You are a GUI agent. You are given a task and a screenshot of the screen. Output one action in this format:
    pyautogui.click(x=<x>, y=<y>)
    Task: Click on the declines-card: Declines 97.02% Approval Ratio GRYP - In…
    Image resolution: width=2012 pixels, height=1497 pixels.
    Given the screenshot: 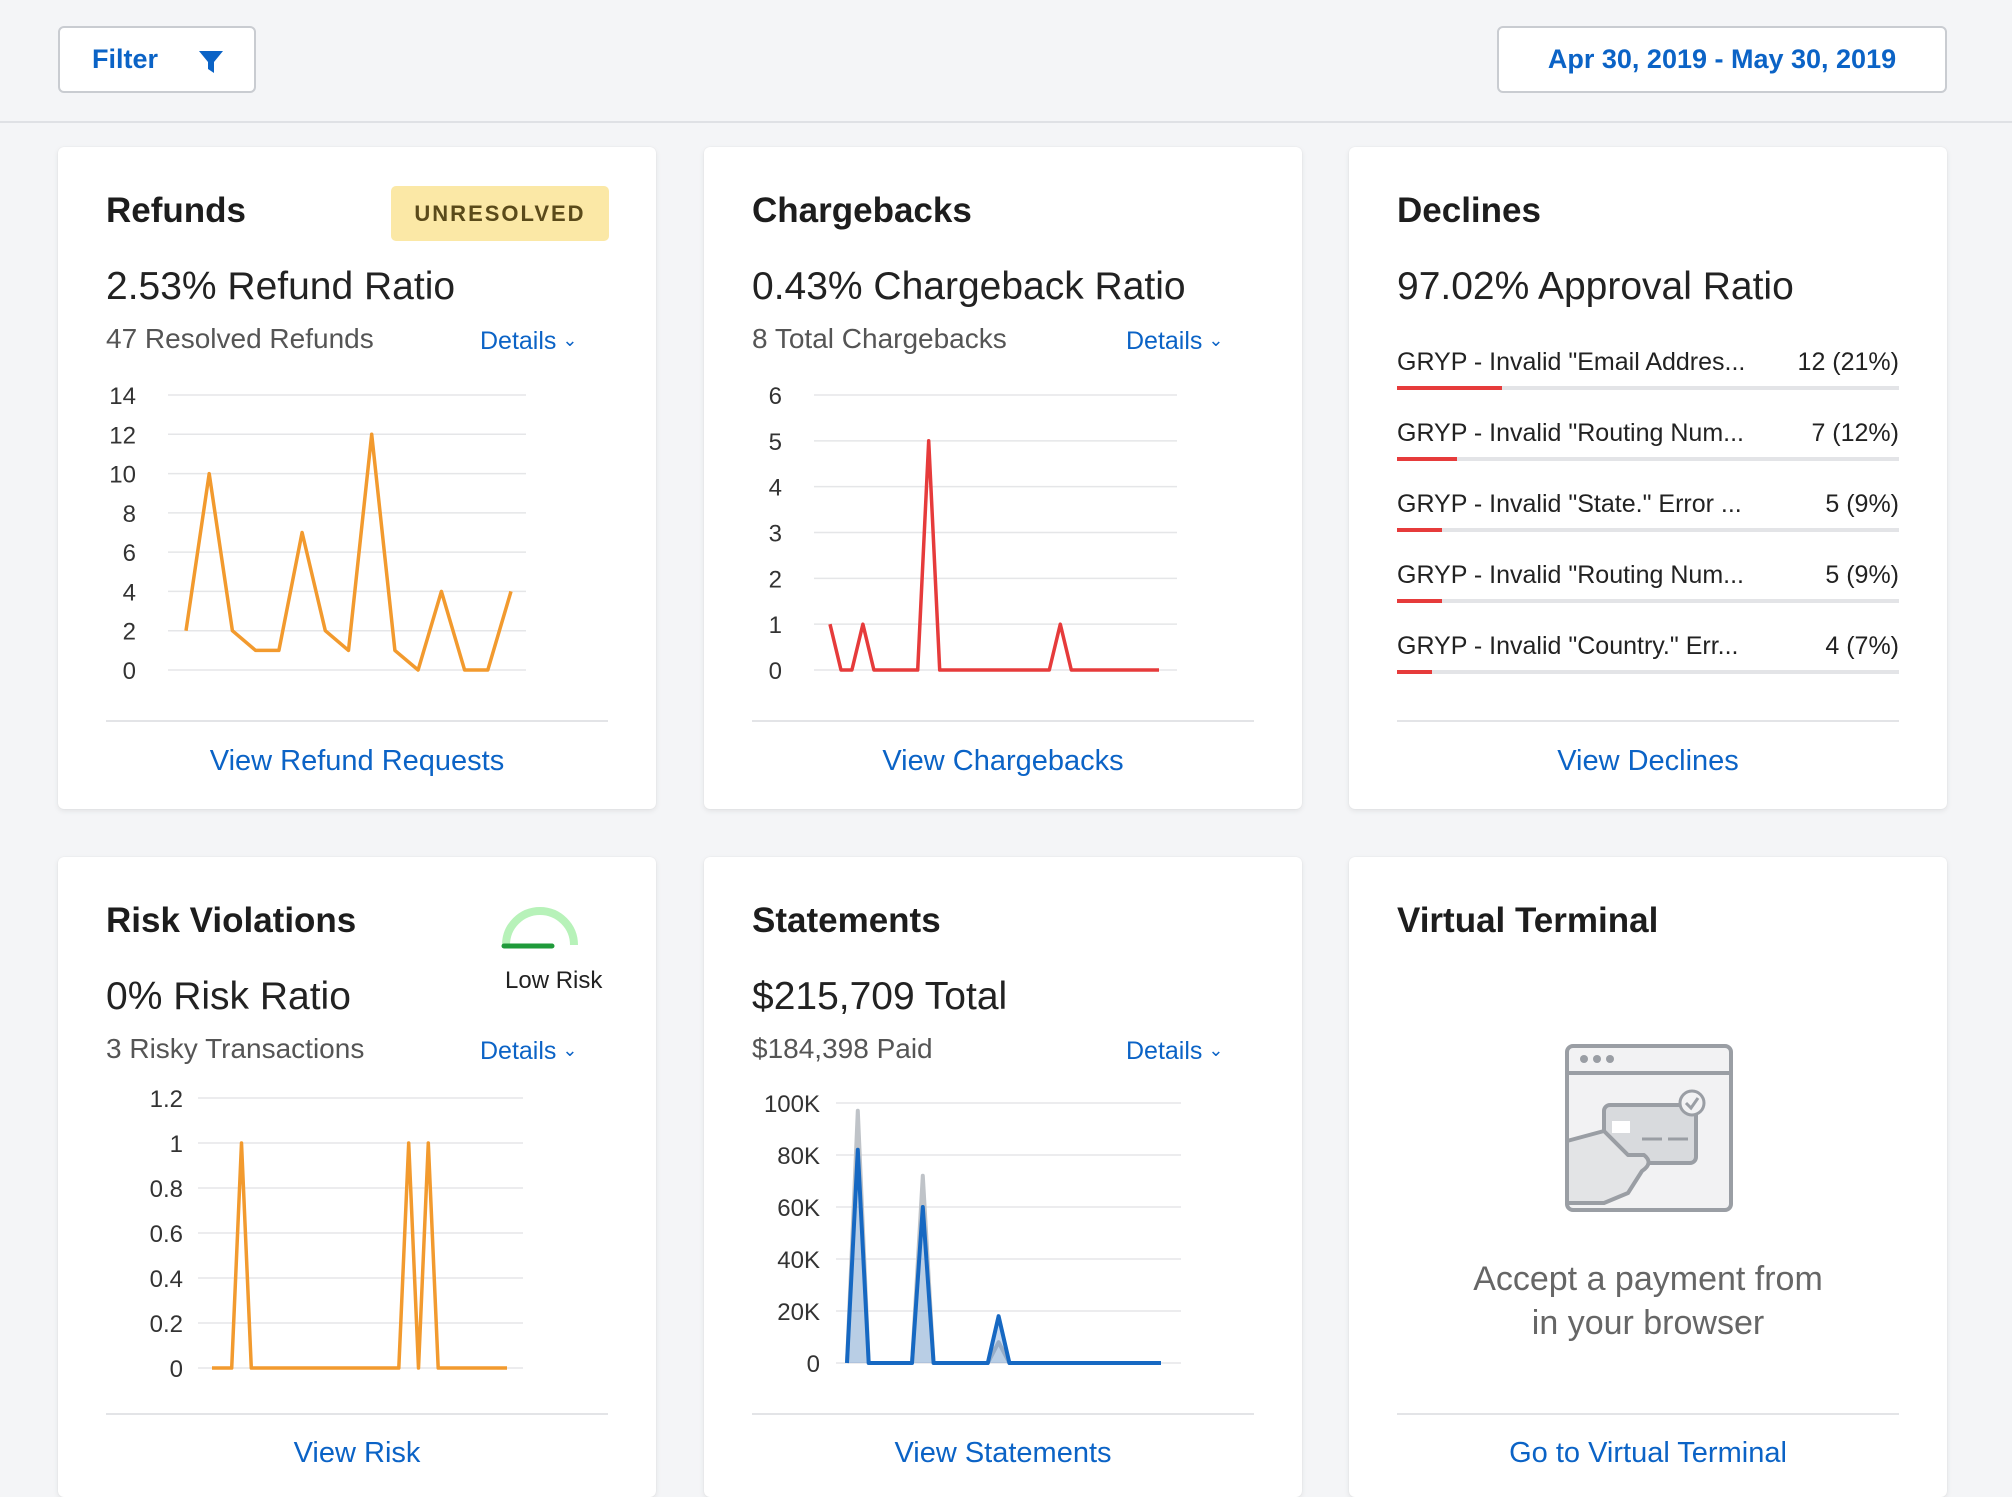 What is the action you would take?
    pyautogui.click(x=1648, y=478)
    